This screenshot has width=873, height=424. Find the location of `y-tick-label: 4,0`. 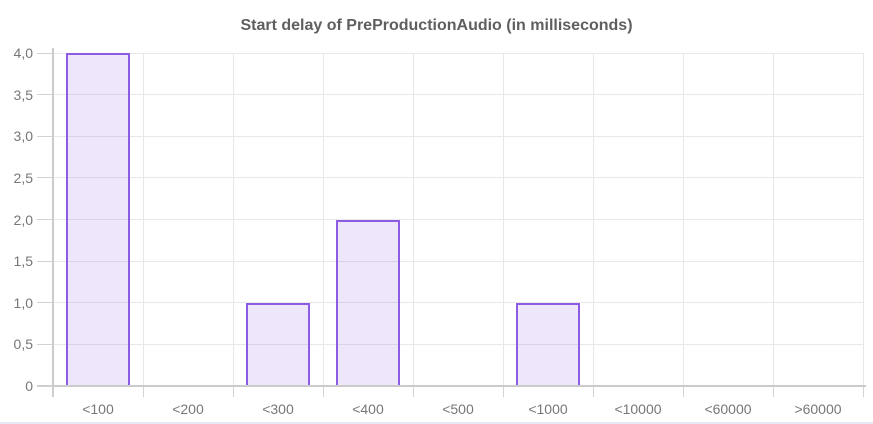

y-tick-label: 4,0 is located at coordinates (23, 53).